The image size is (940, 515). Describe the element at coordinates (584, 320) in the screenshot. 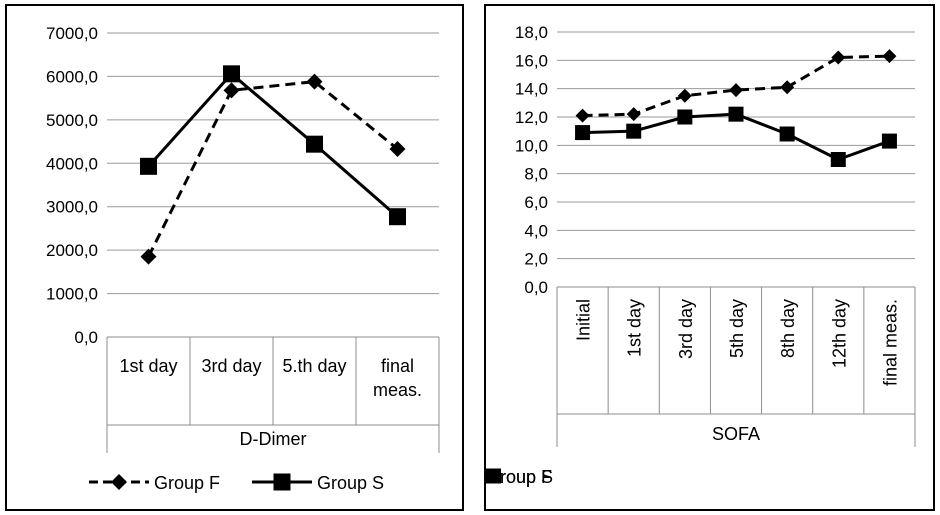

I see `x-tick-label: Initial` at that location.